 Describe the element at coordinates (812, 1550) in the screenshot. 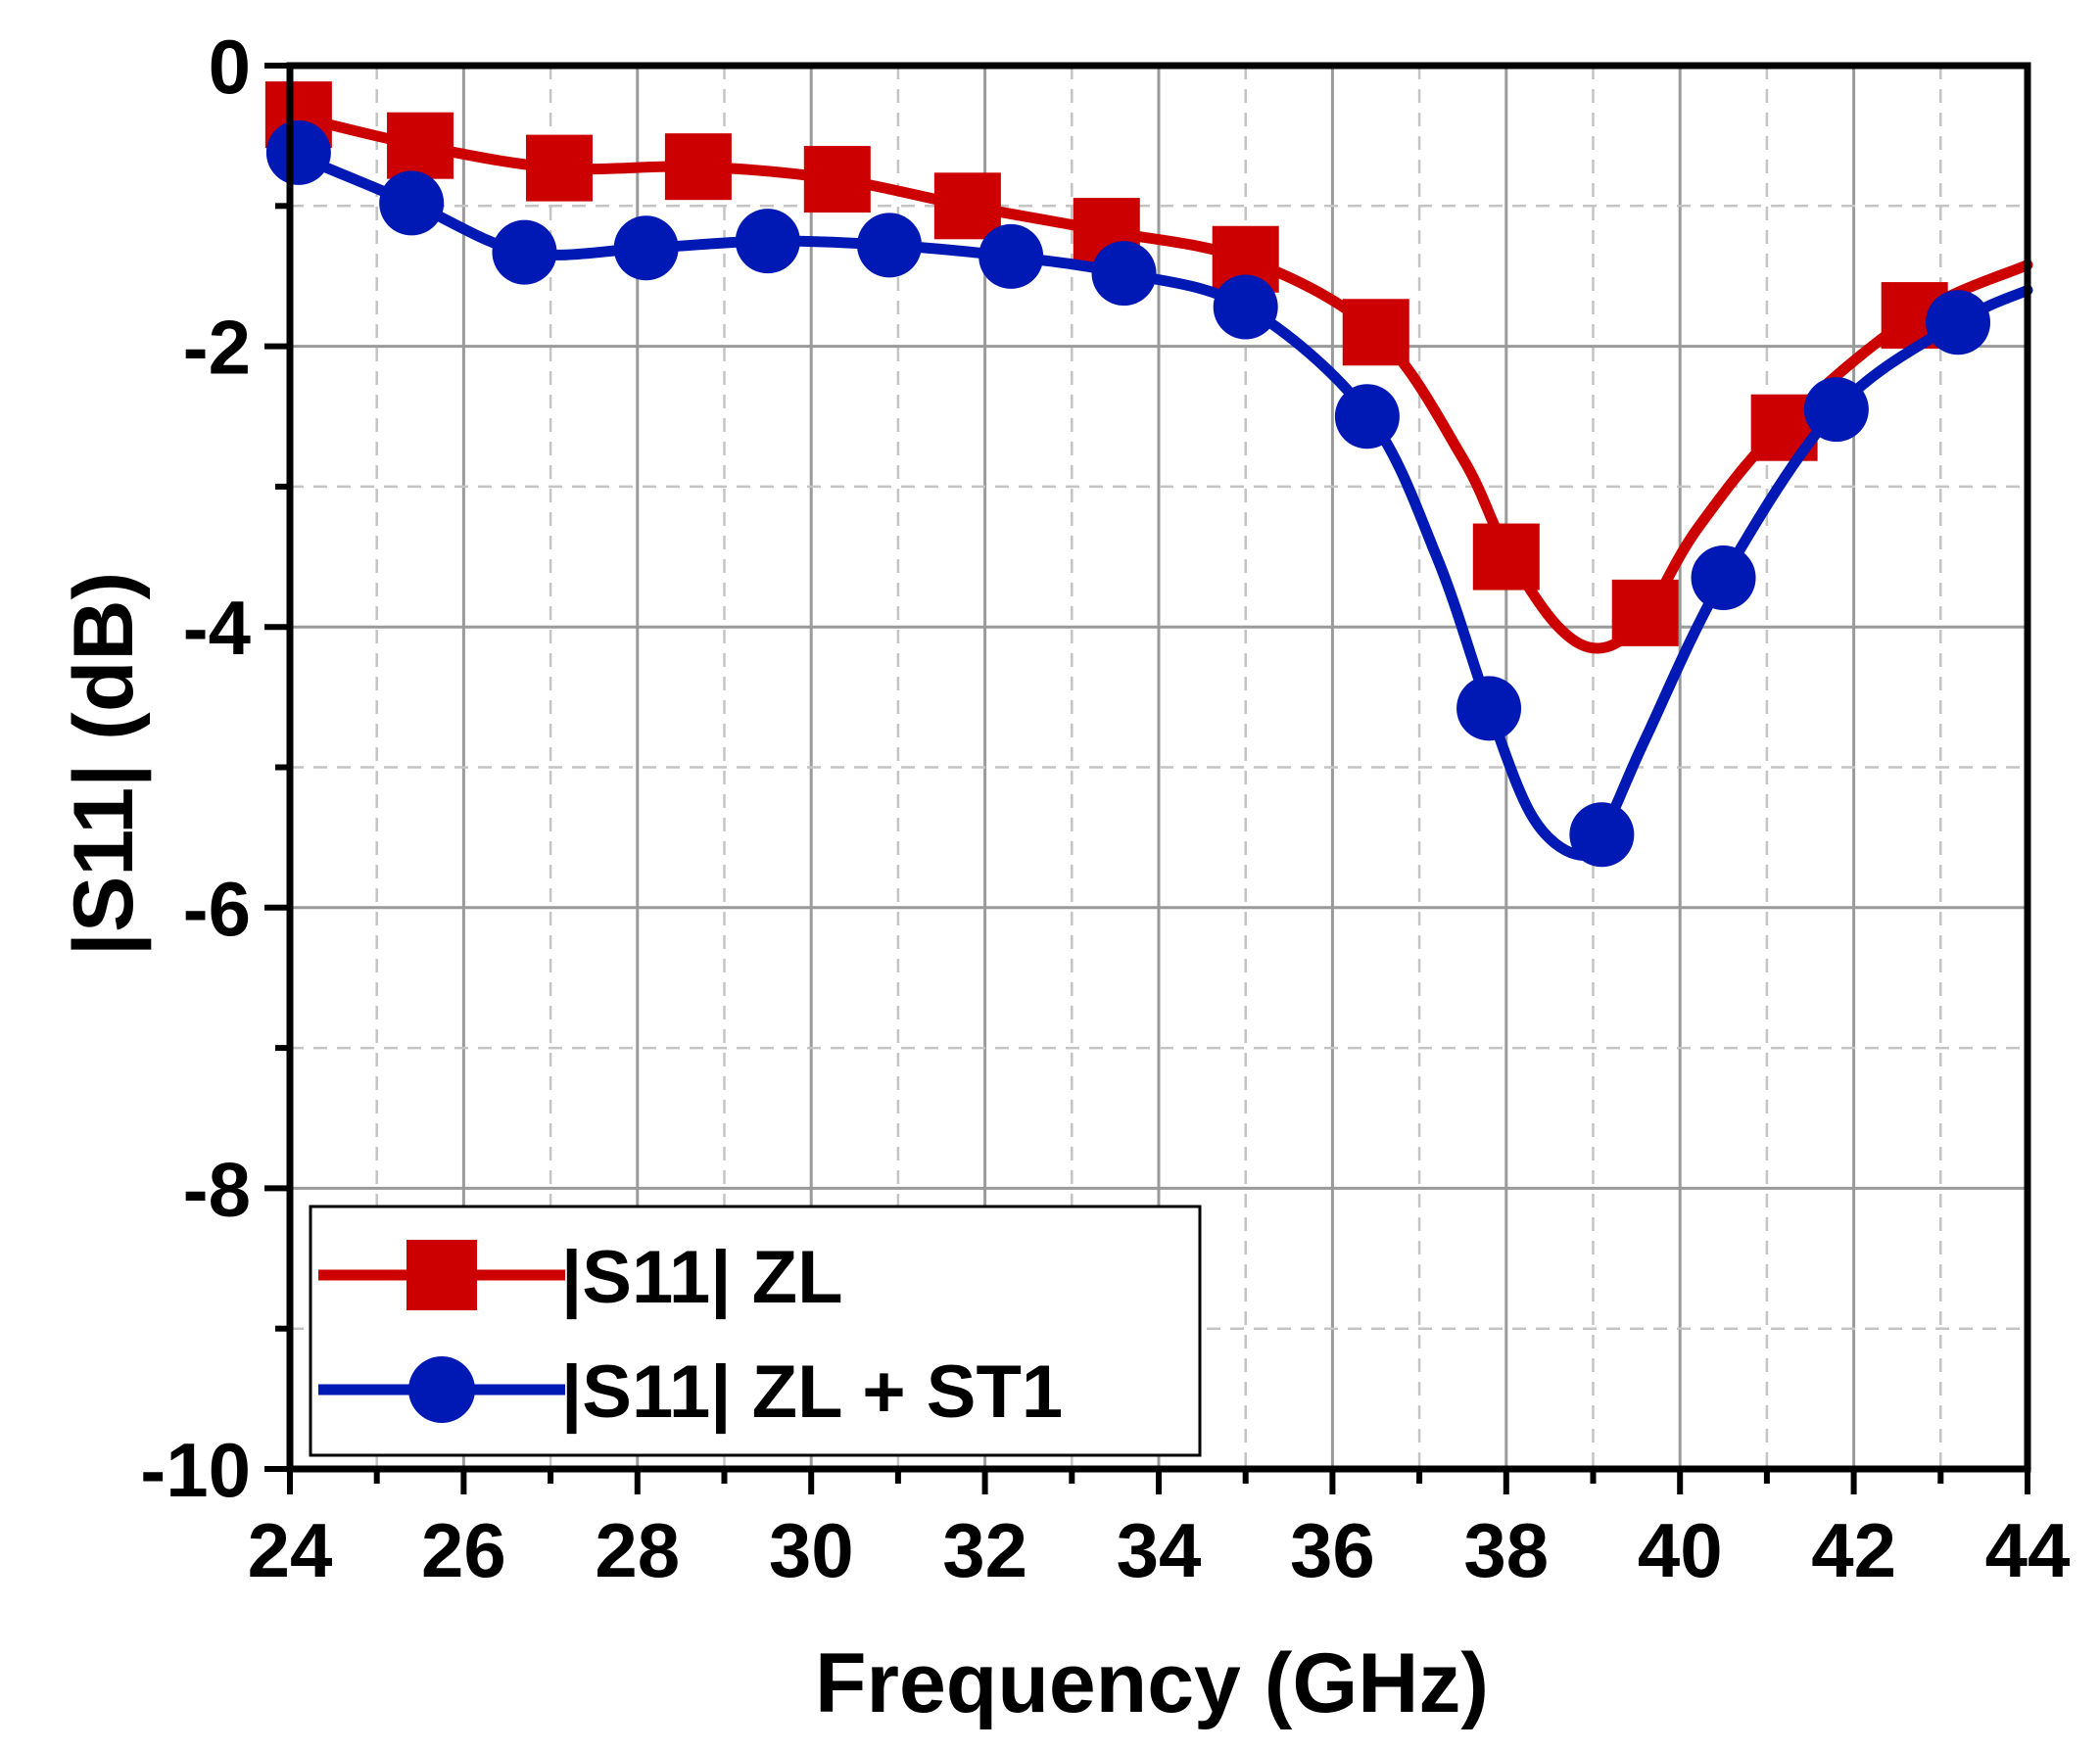

I see `x-tick-label: 30` at that location.